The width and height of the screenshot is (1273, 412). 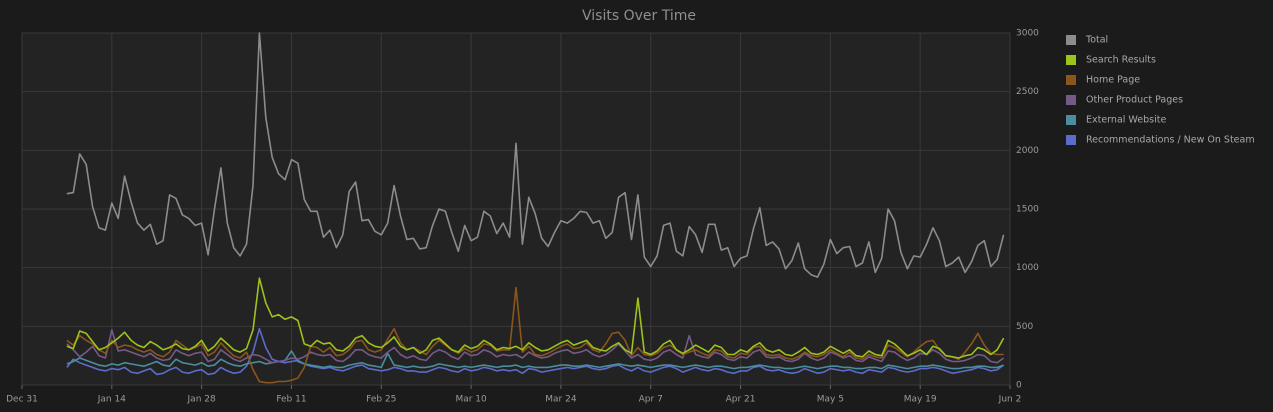 What do you see at coordinates (741, 400) in the screenshot?
I see `x-tick-label: Apr 21` at bounding box center [741, 400].